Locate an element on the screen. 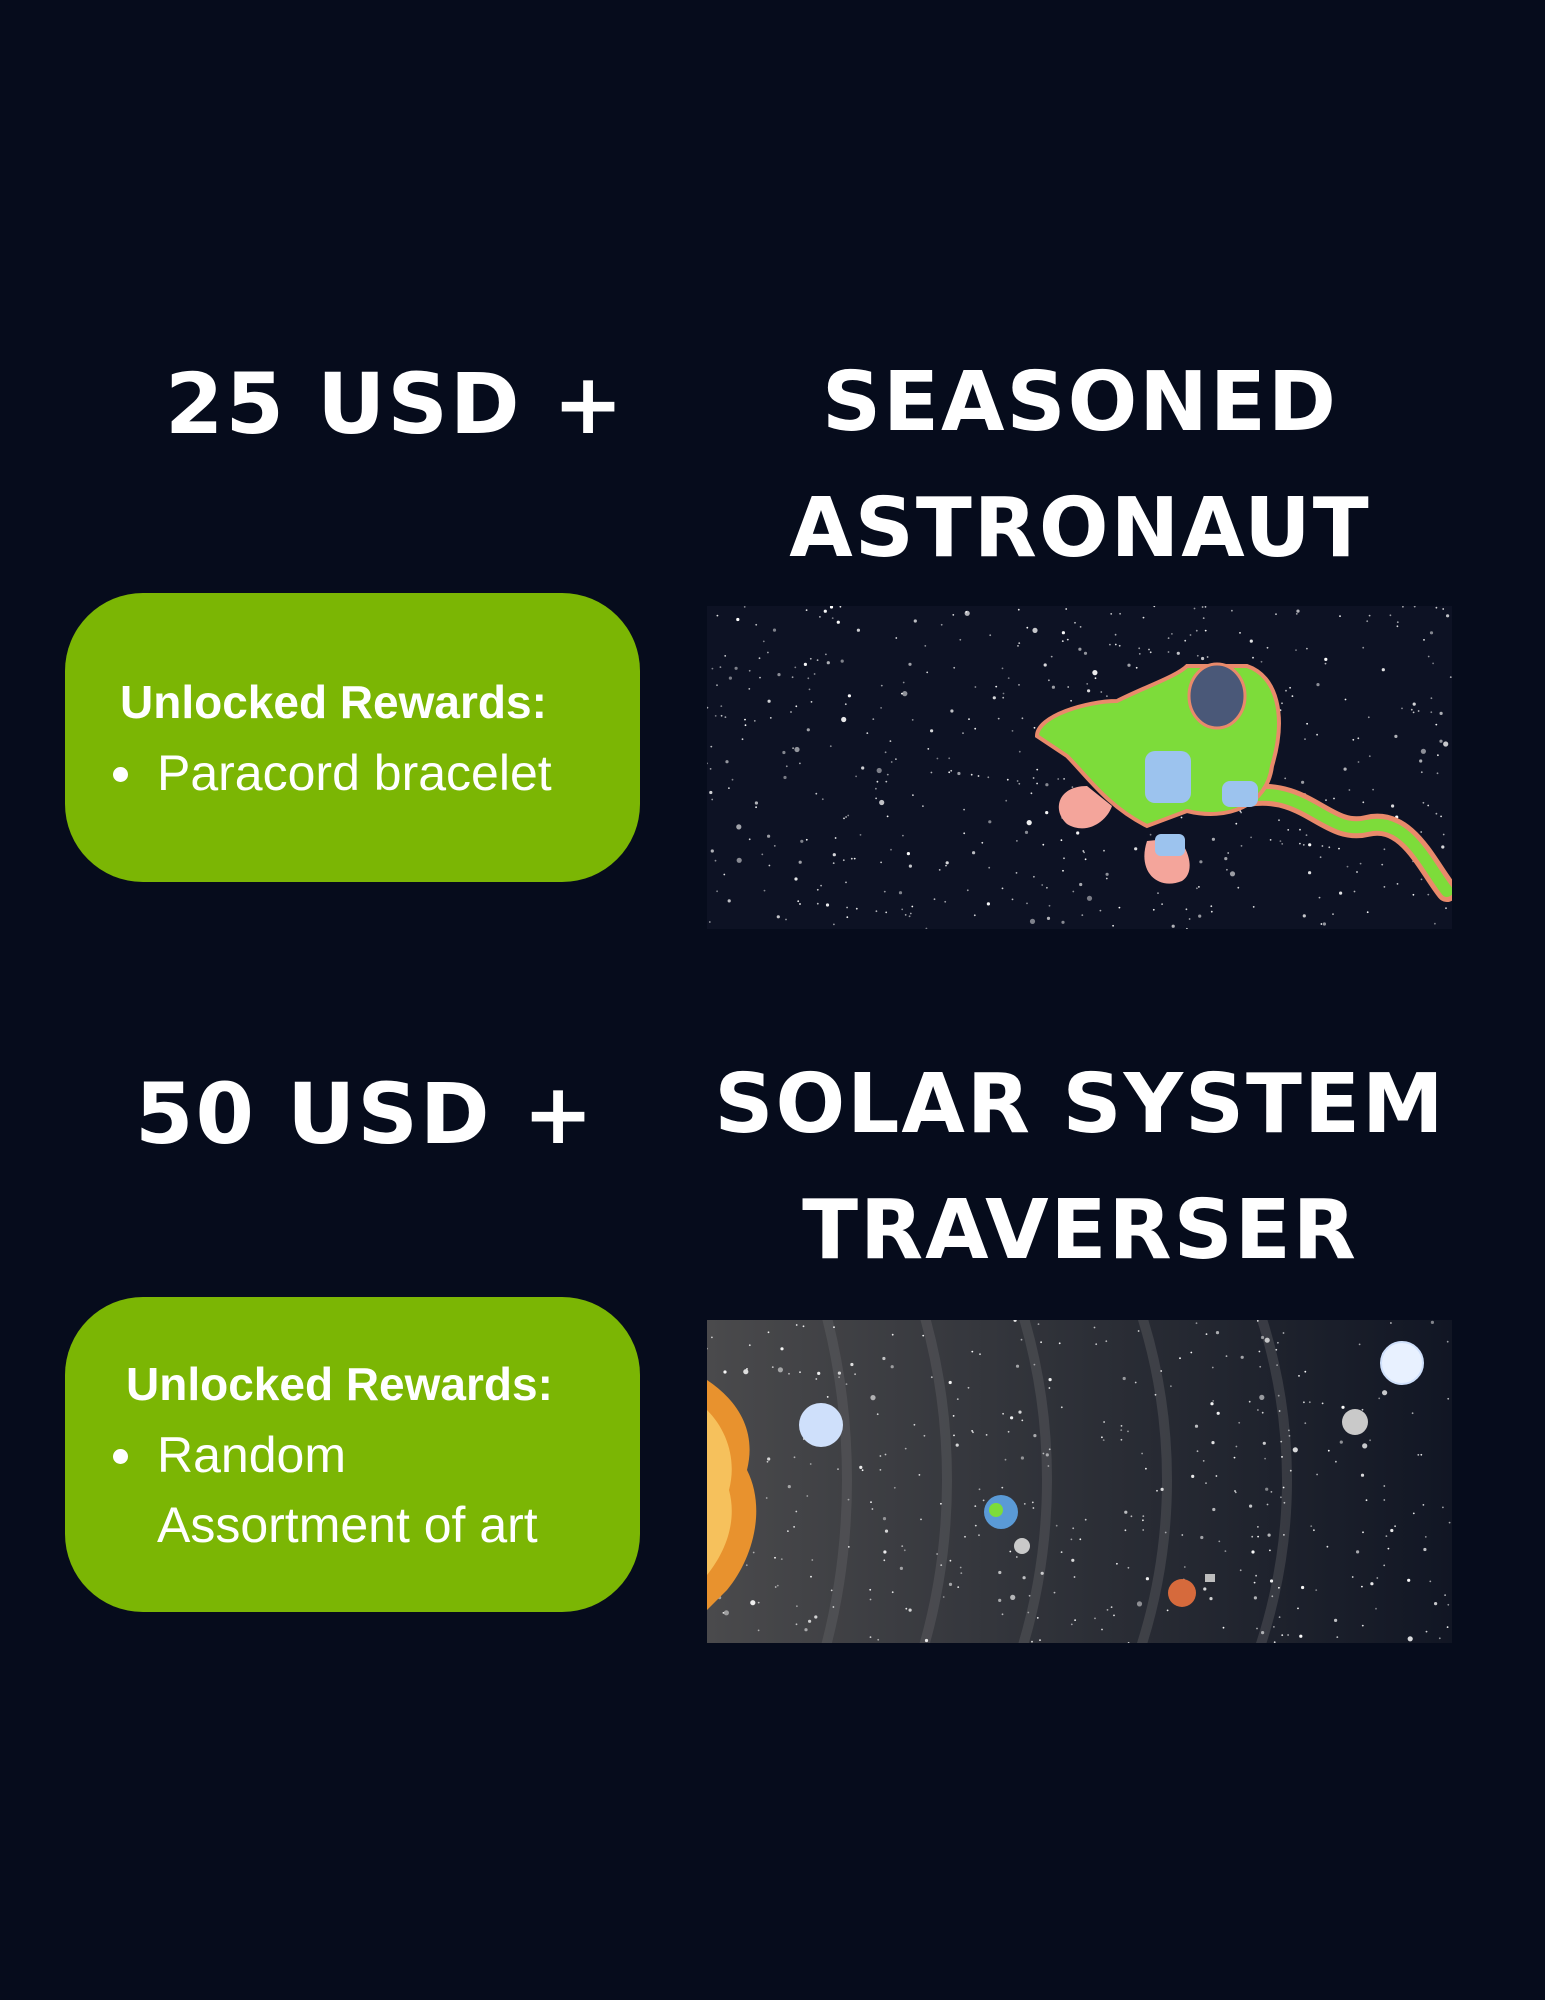 This screenshot has width=1545, height=2000. tier-1-title: SEASONED ASTRONAUT is located at coordinates (1080, 466).